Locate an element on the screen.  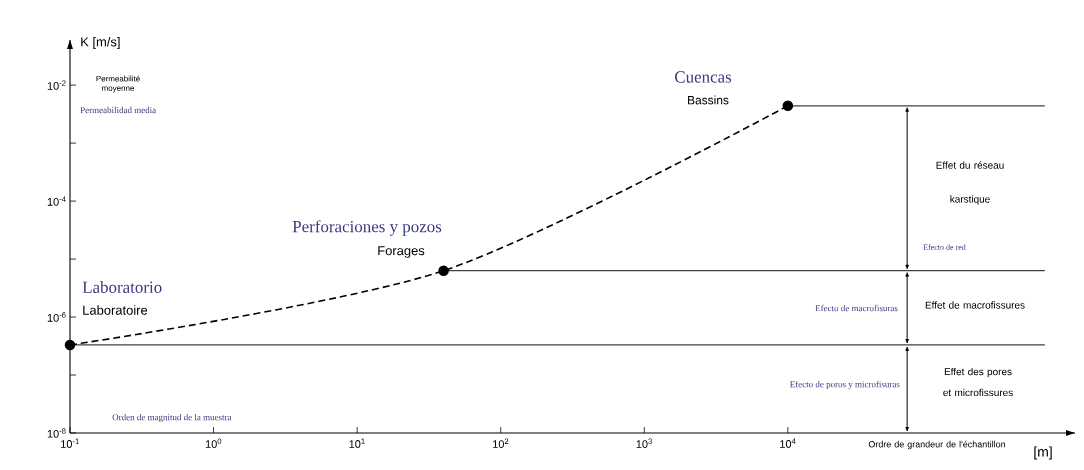
annotation: Efecto de macrofisuras is located at coordinates (856, 308).